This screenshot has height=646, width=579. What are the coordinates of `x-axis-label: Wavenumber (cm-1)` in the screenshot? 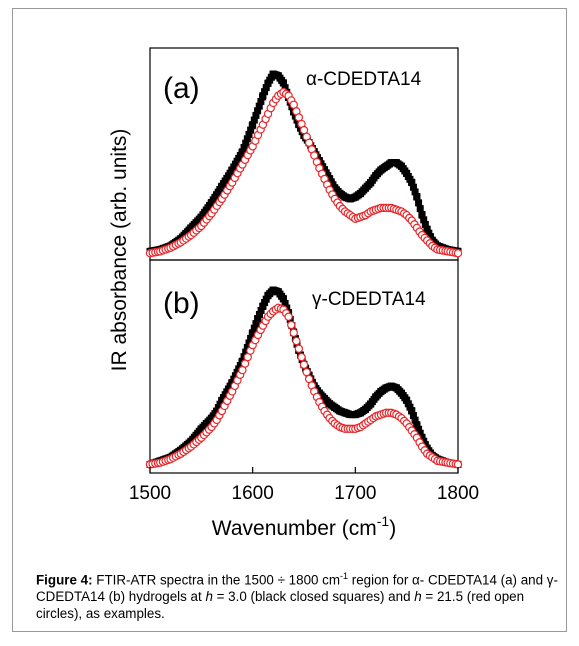 It's located at (304, 526).